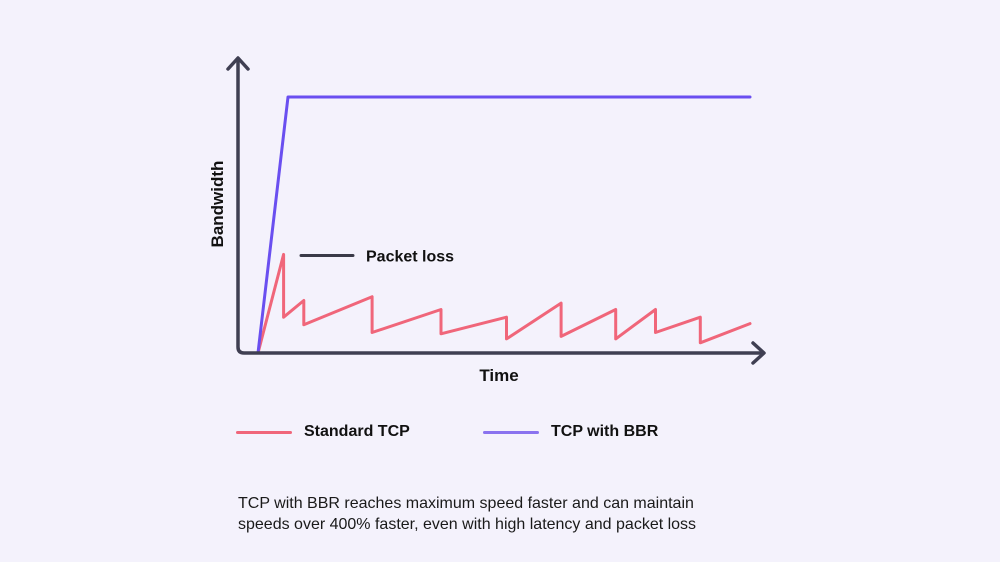  Describe the element at coordinates (758, 353) in the screenshot. I see `x-axis-arrowhead` at that location.